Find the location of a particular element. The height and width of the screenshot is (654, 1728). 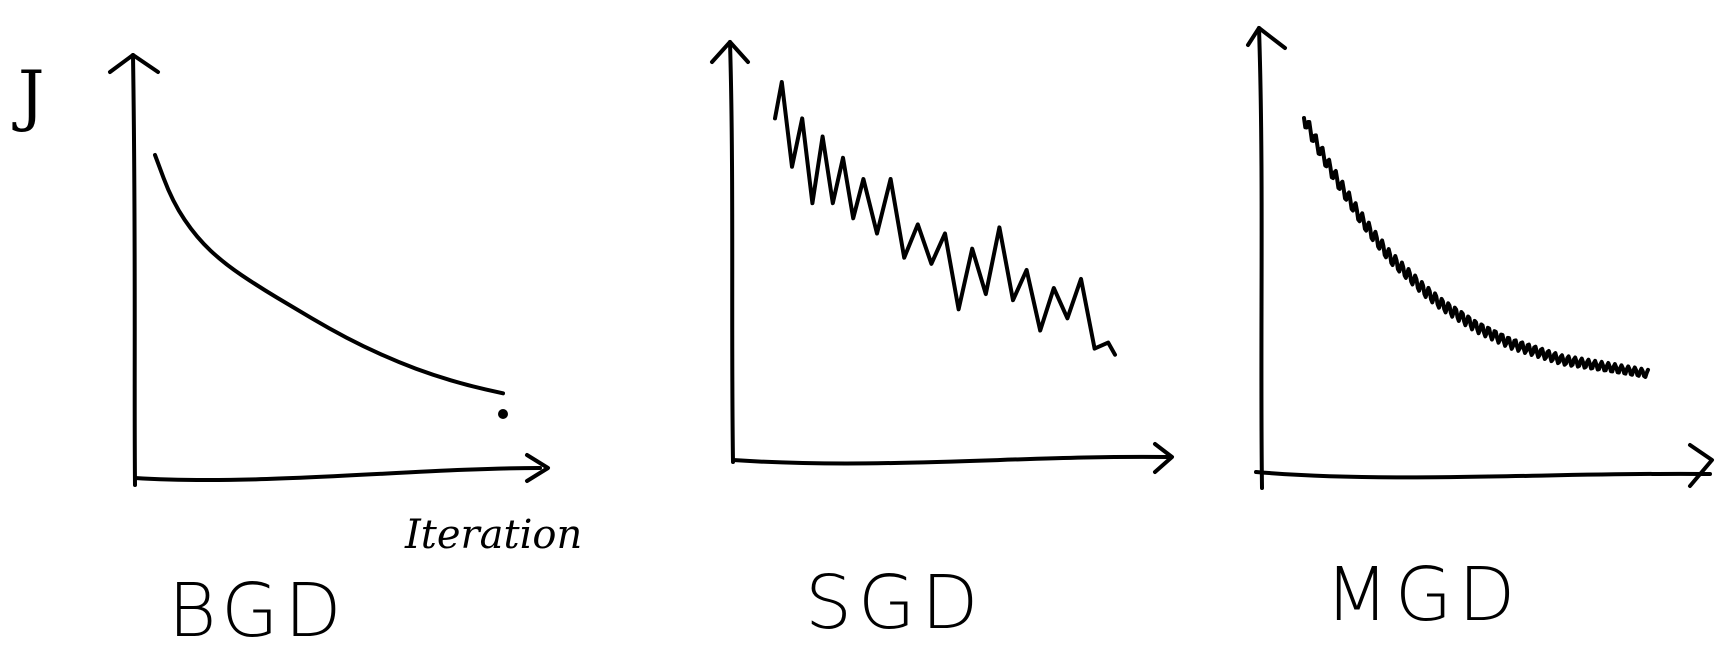

bgd-x-axis is located at coordinates (337, 474).